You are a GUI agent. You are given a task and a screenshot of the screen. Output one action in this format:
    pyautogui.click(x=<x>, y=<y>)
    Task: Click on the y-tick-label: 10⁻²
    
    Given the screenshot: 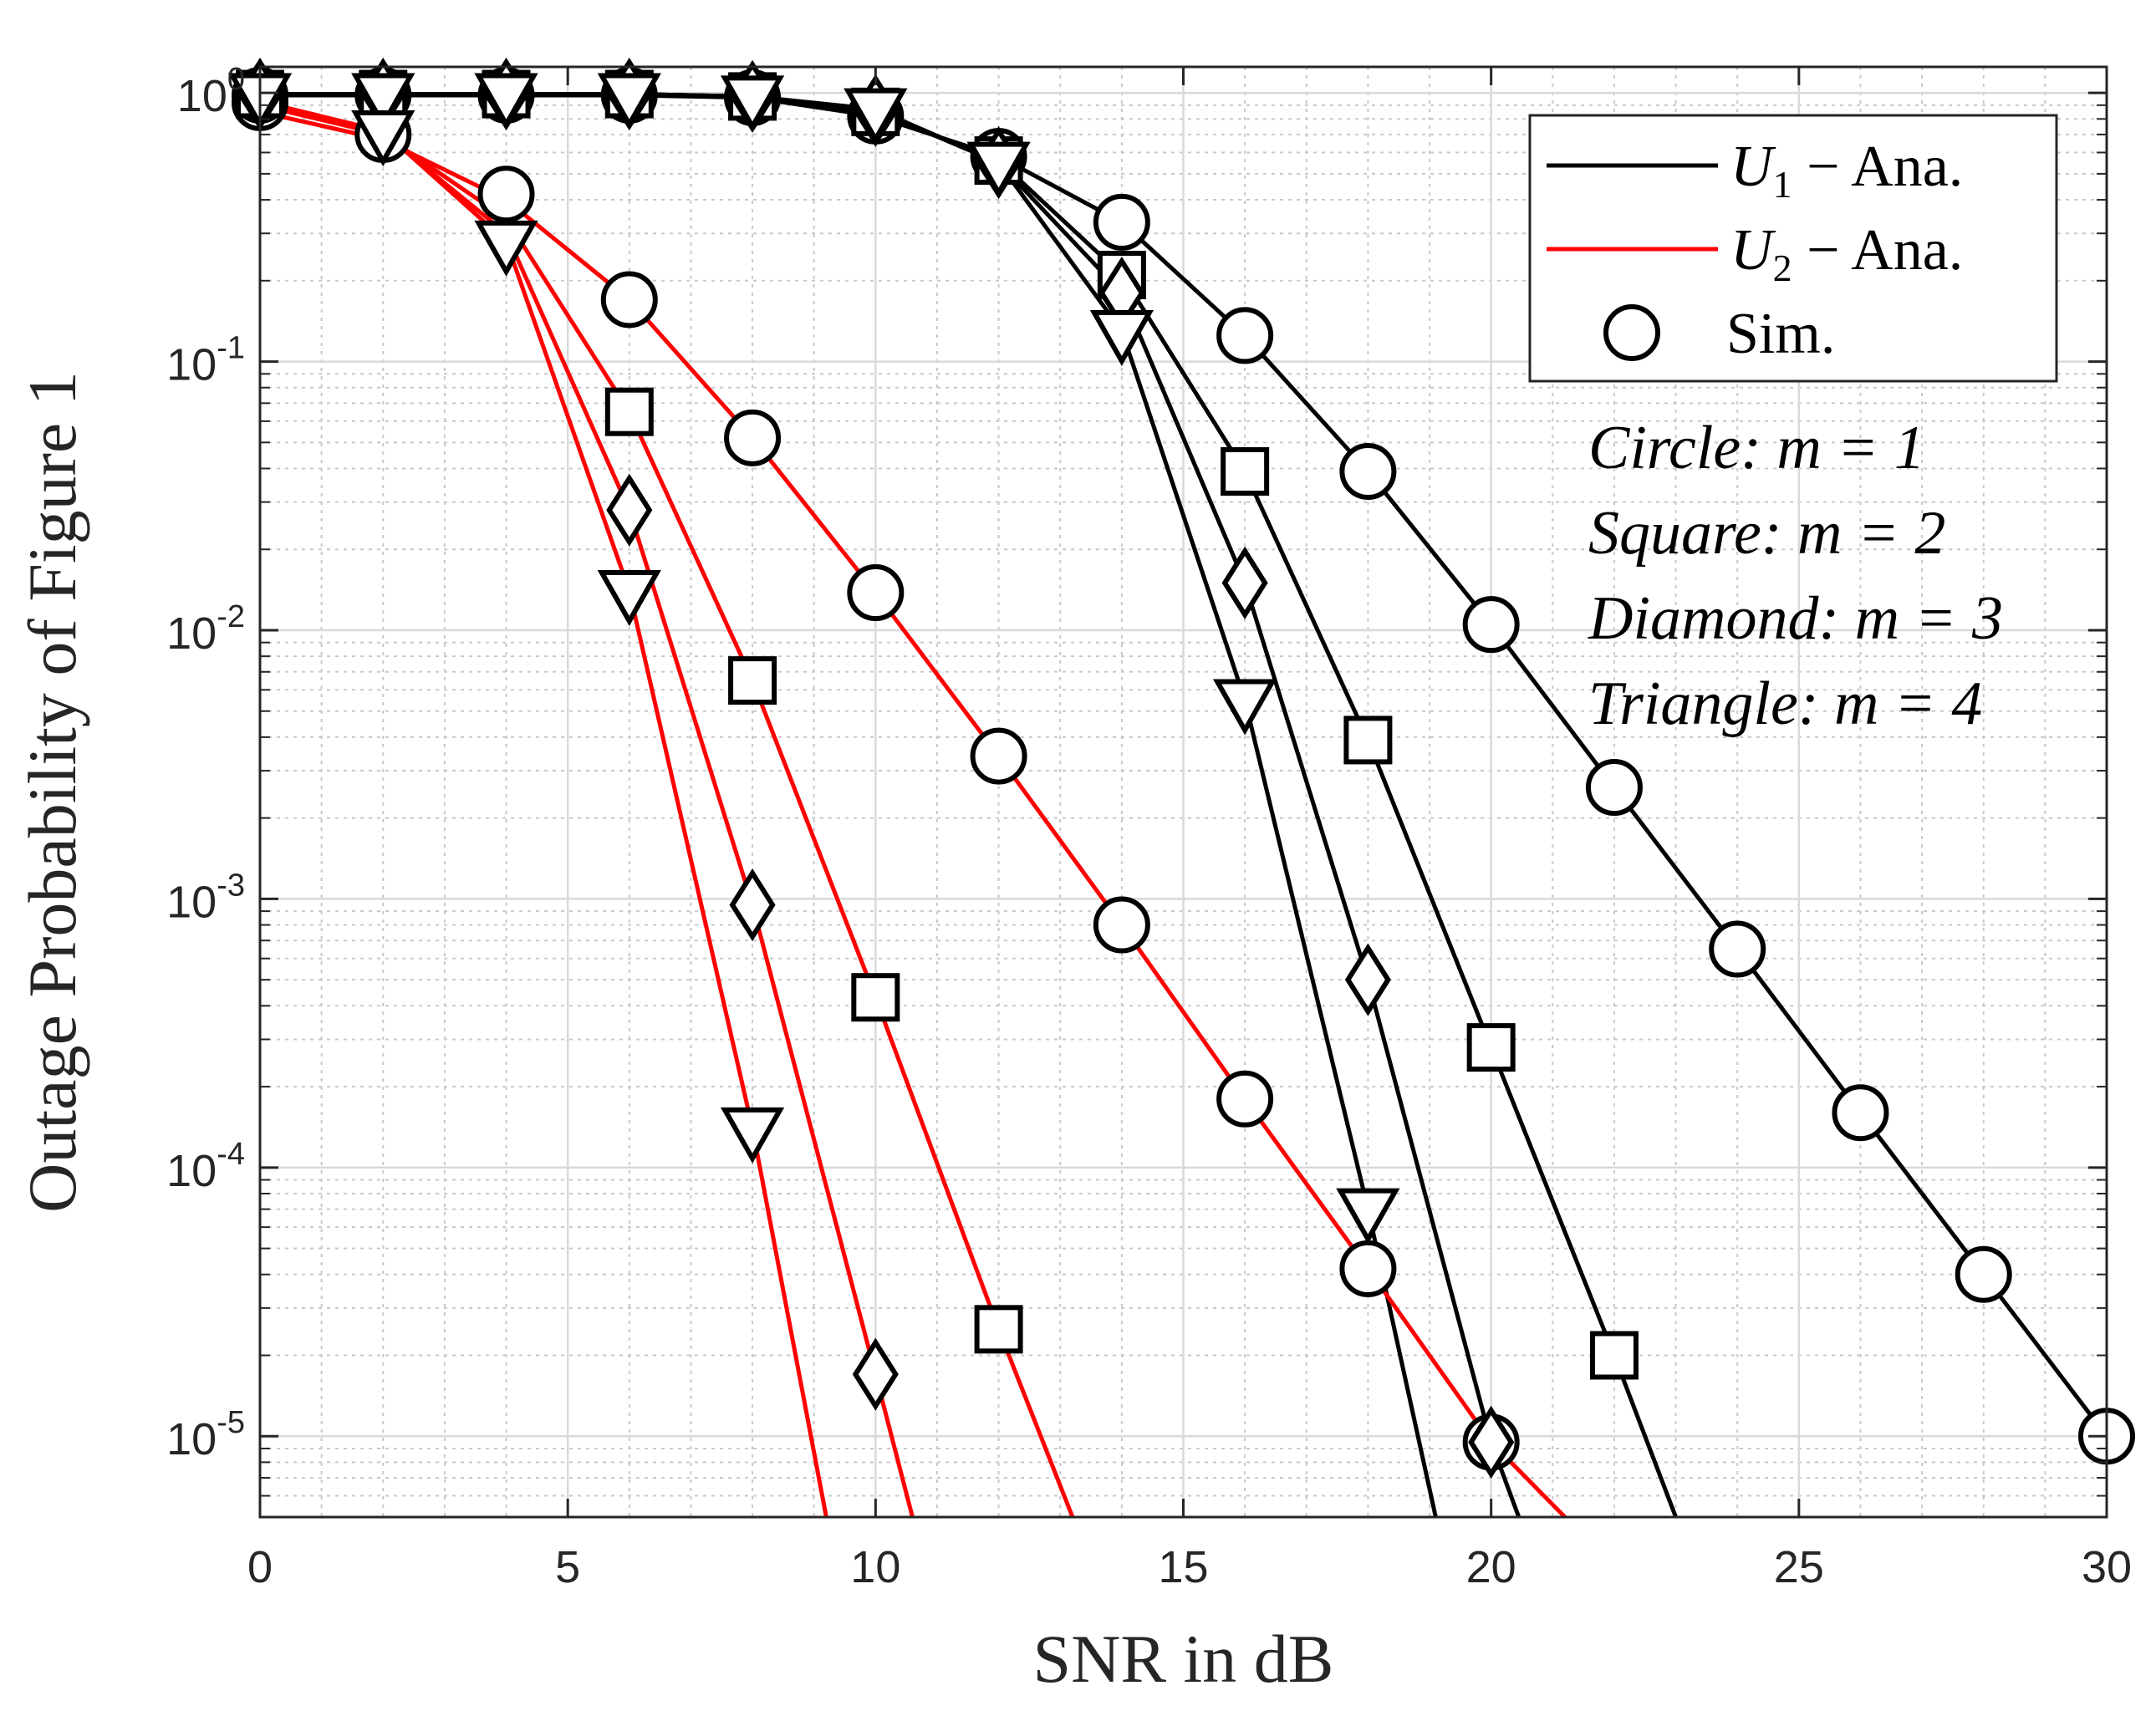 What is the action you would take?
    pyautogui.click(x=205, y=629)
    